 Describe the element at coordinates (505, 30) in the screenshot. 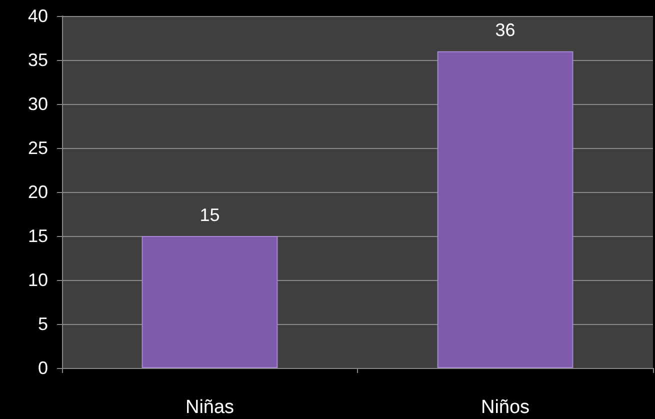

I see `data-label: 36` at that location.